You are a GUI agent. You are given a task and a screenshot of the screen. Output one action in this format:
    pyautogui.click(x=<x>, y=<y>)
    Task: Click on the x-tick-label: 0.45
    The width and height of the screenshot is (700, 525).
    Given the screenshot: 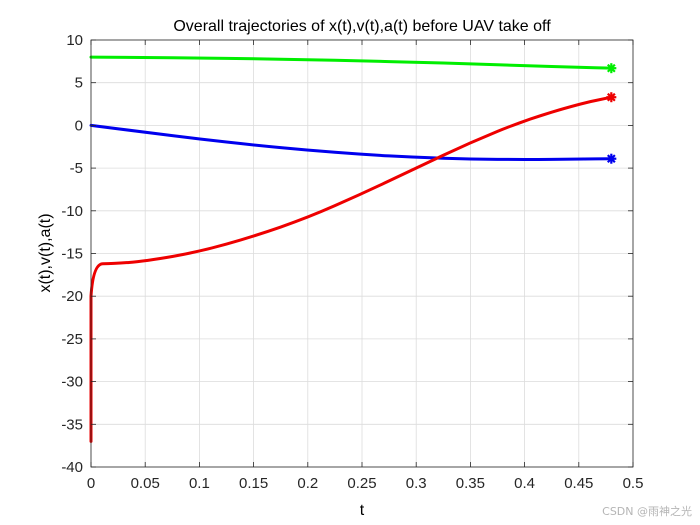 What is the action you would take?
    pyautogui.click(x=578, y=483)
    